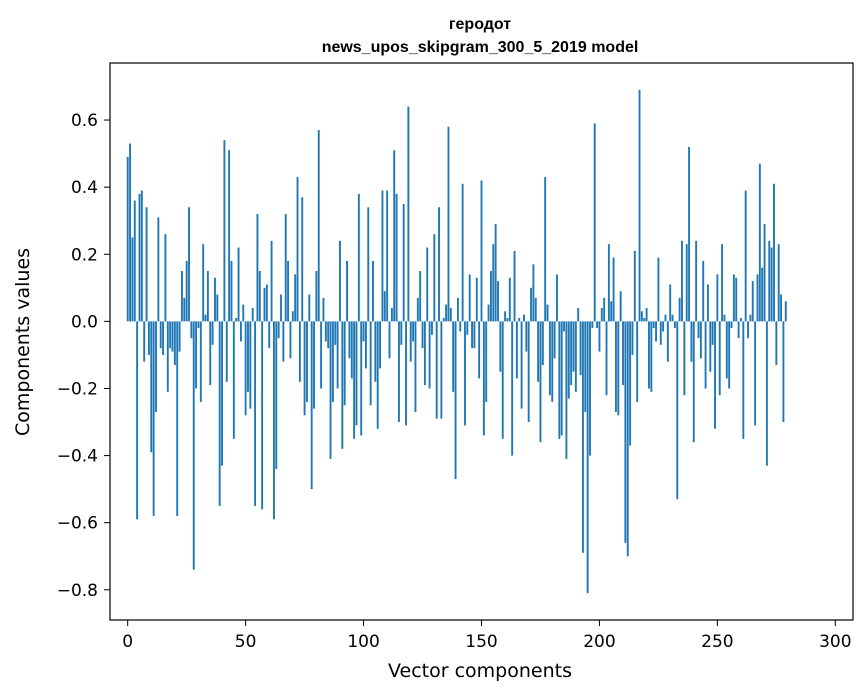 The height and width of the screenshot is (696, 867). I want to click on x-tick-label: 200, so click(599, 642).